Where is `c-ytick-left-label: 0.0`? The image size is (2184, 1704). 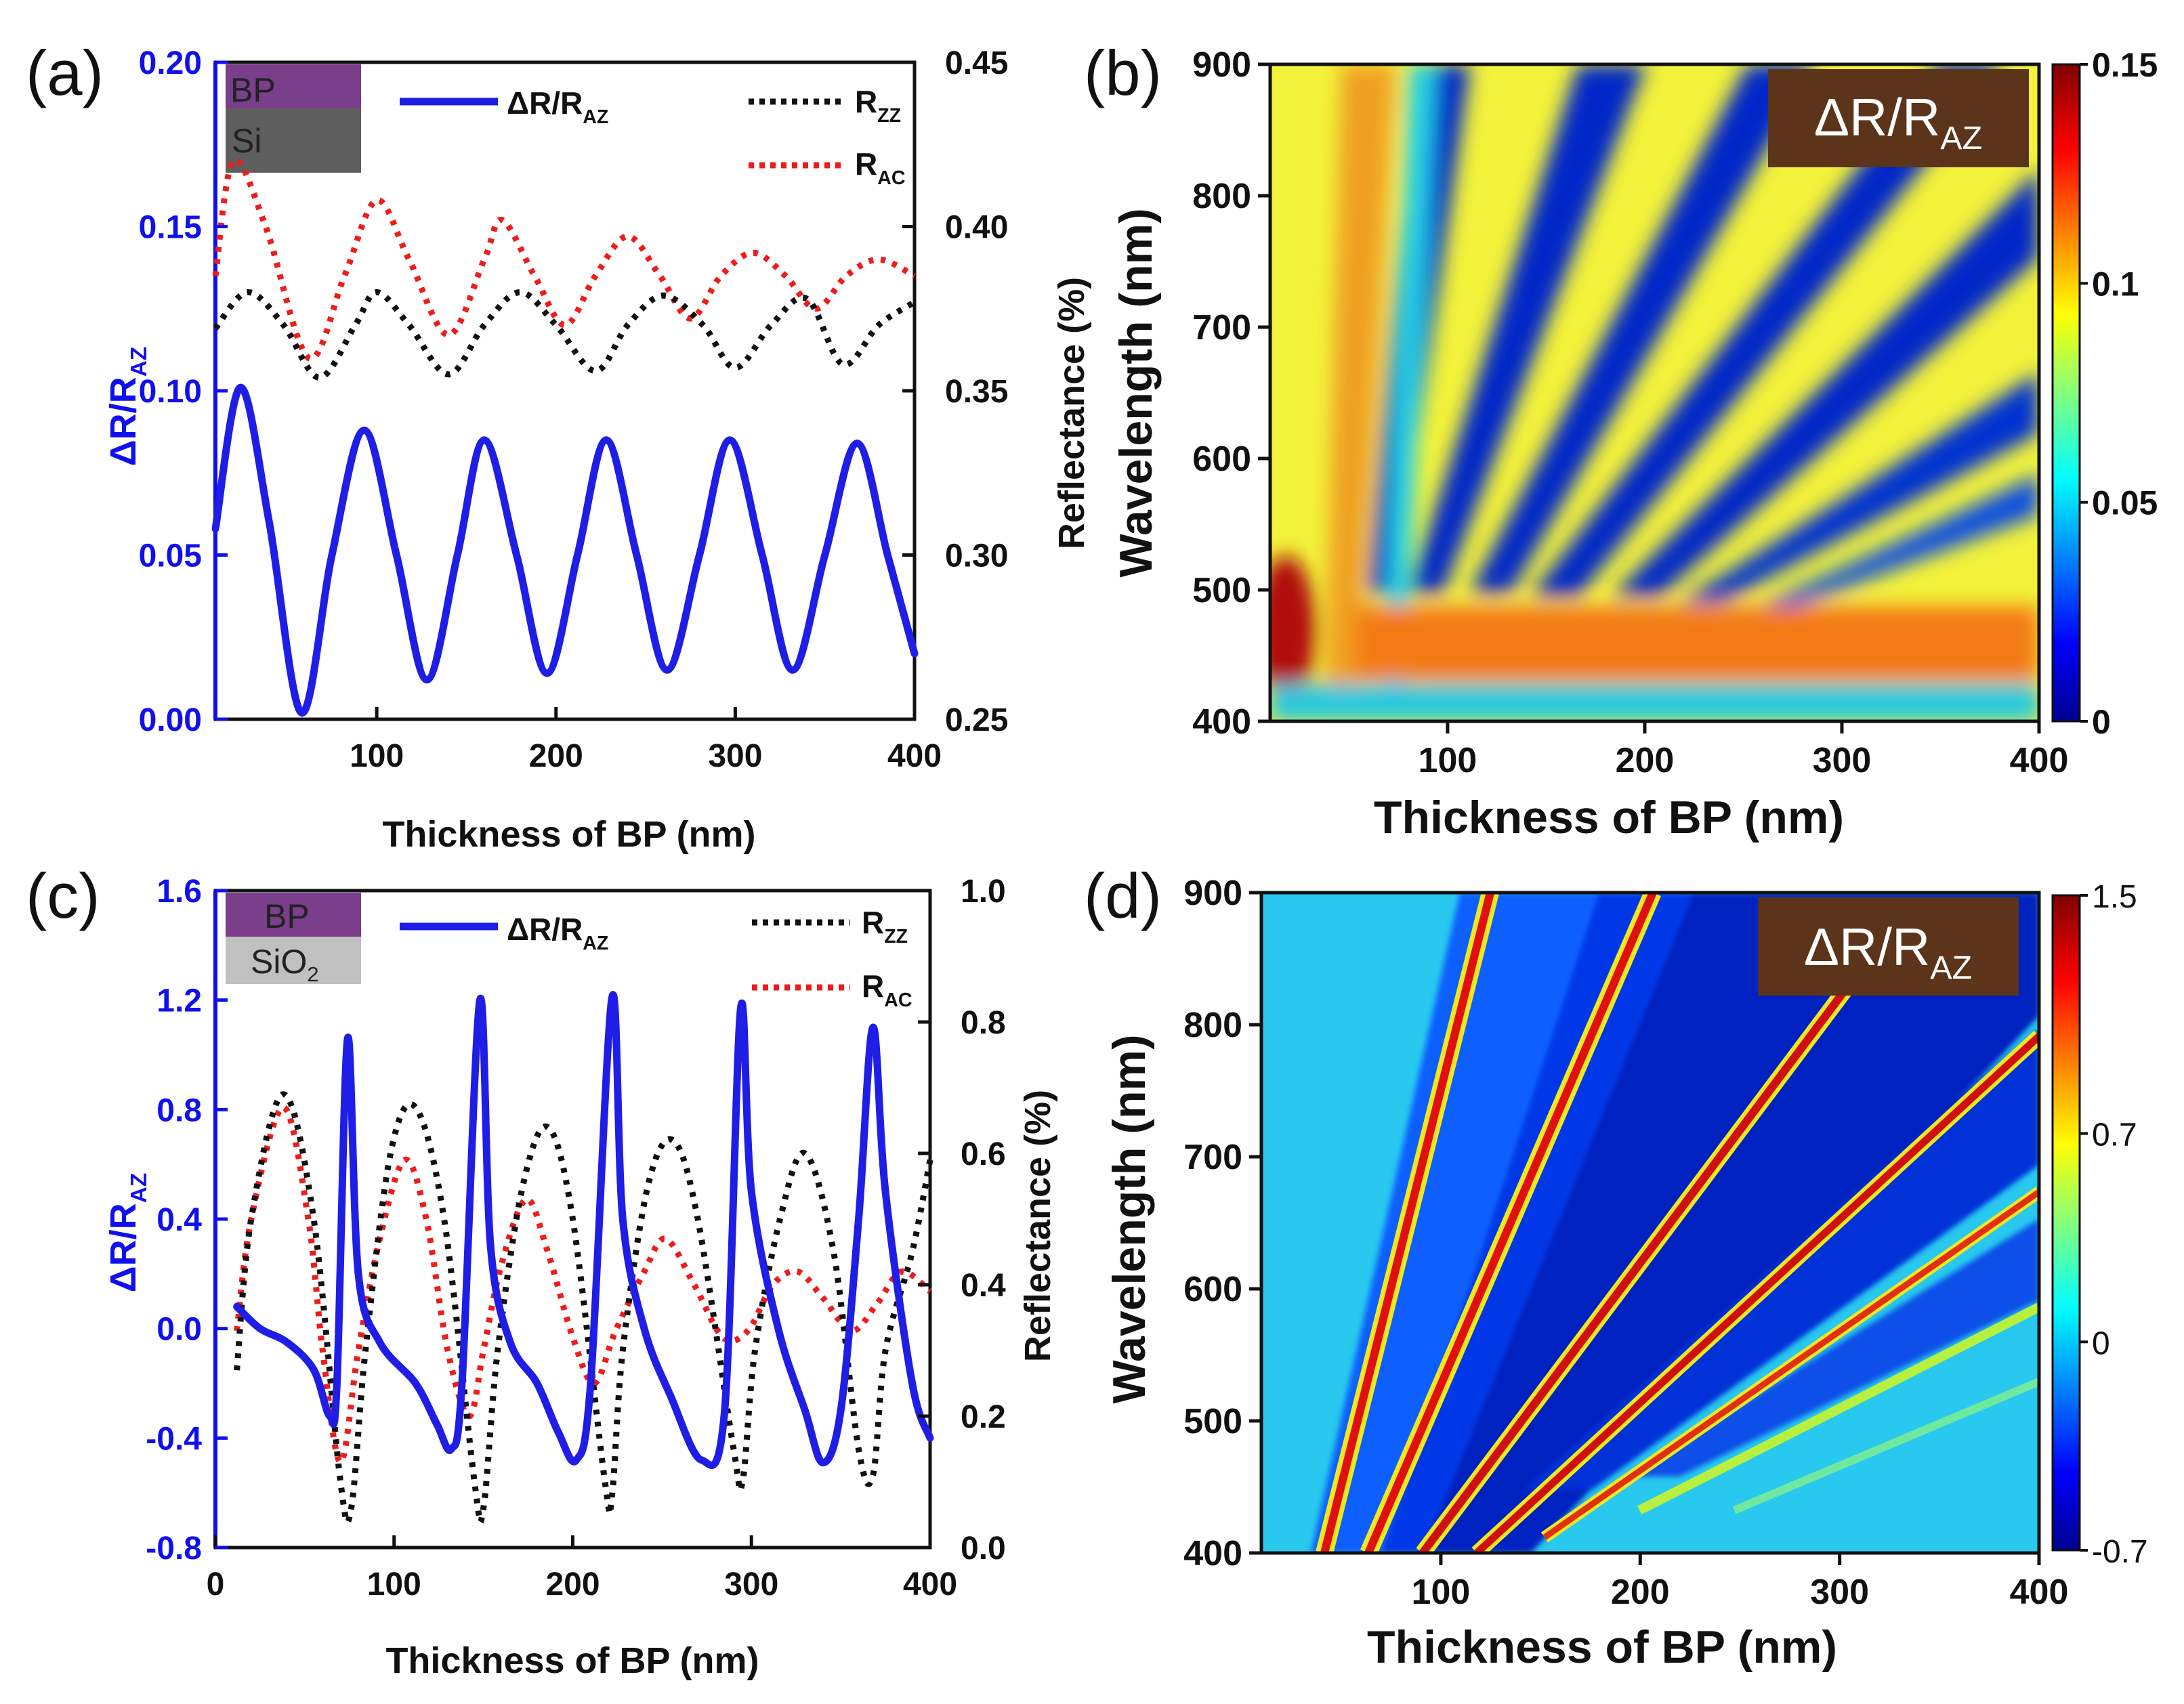
c-ytick-left-label: 0.0 is located at coordinates (179, 1330).